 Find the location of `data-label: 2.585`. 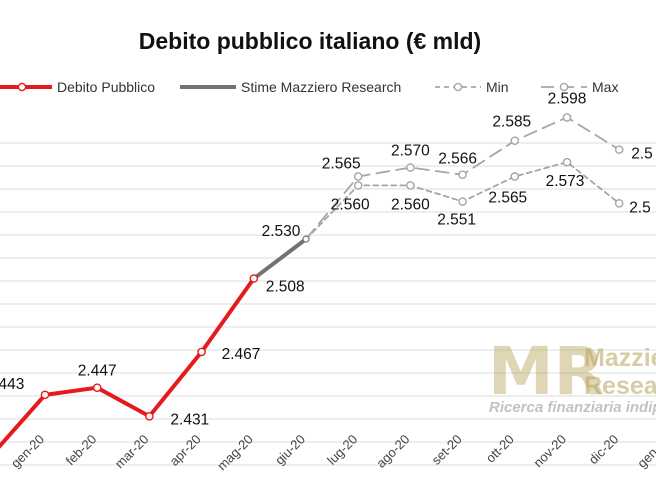

data-label: 2.585 is located at coordinates (511, 122).